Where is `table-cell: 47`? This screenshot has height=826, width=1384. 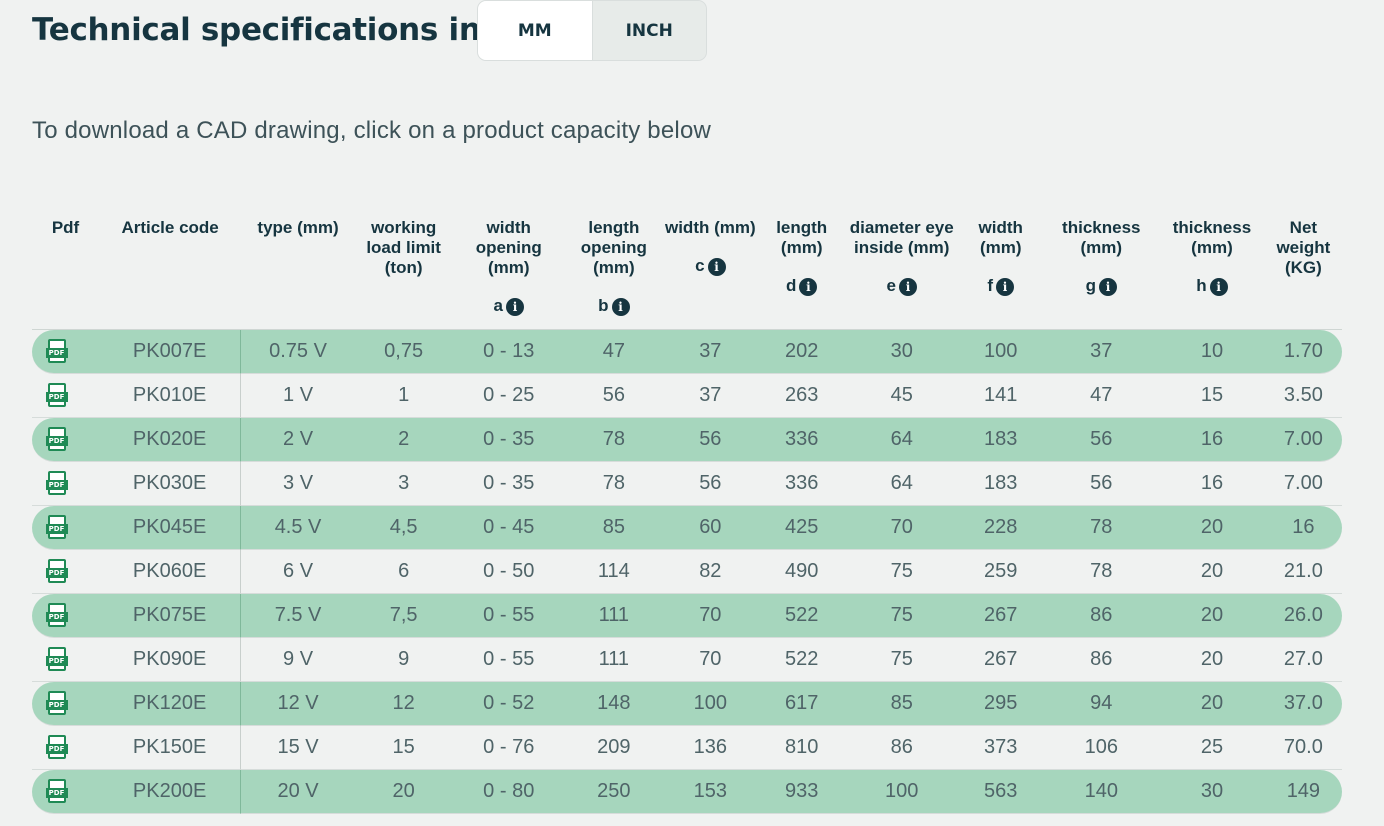
table-cell: 47 is located at coordinates (614, 352).